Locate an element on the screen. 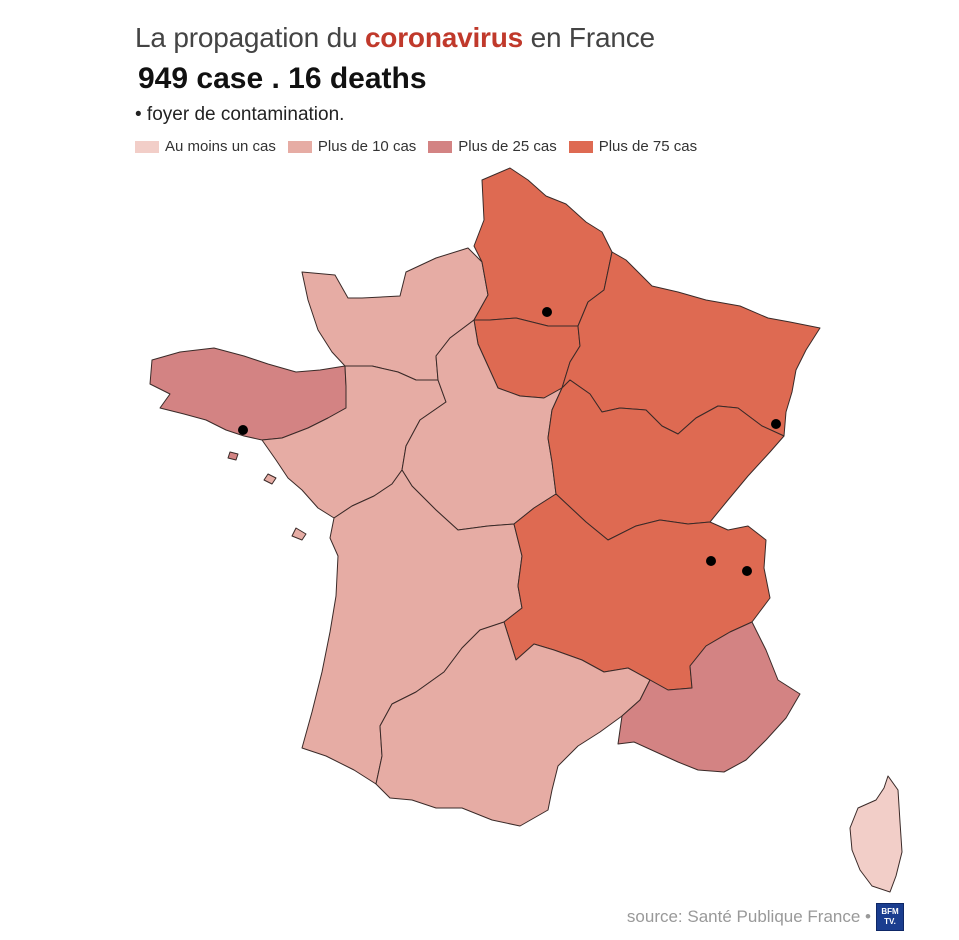 The width and height of the screenshot is (959, 940). region-occitanie is located at coordinates (513, 724).